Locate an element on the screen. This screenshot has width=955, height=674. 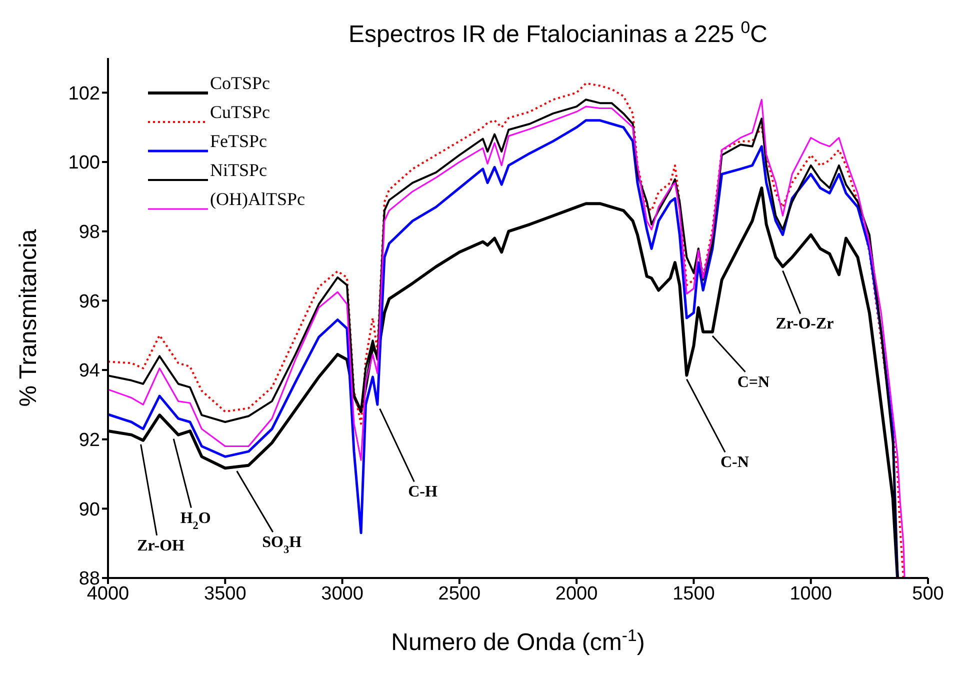
chart-title: Espectros IR de Ftalocianinas a 225 $^{0}$C is located at coordinates (558, 33).